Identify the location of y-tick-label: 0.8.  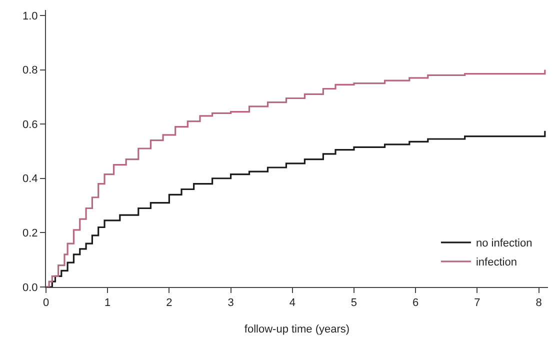
(30, 70).